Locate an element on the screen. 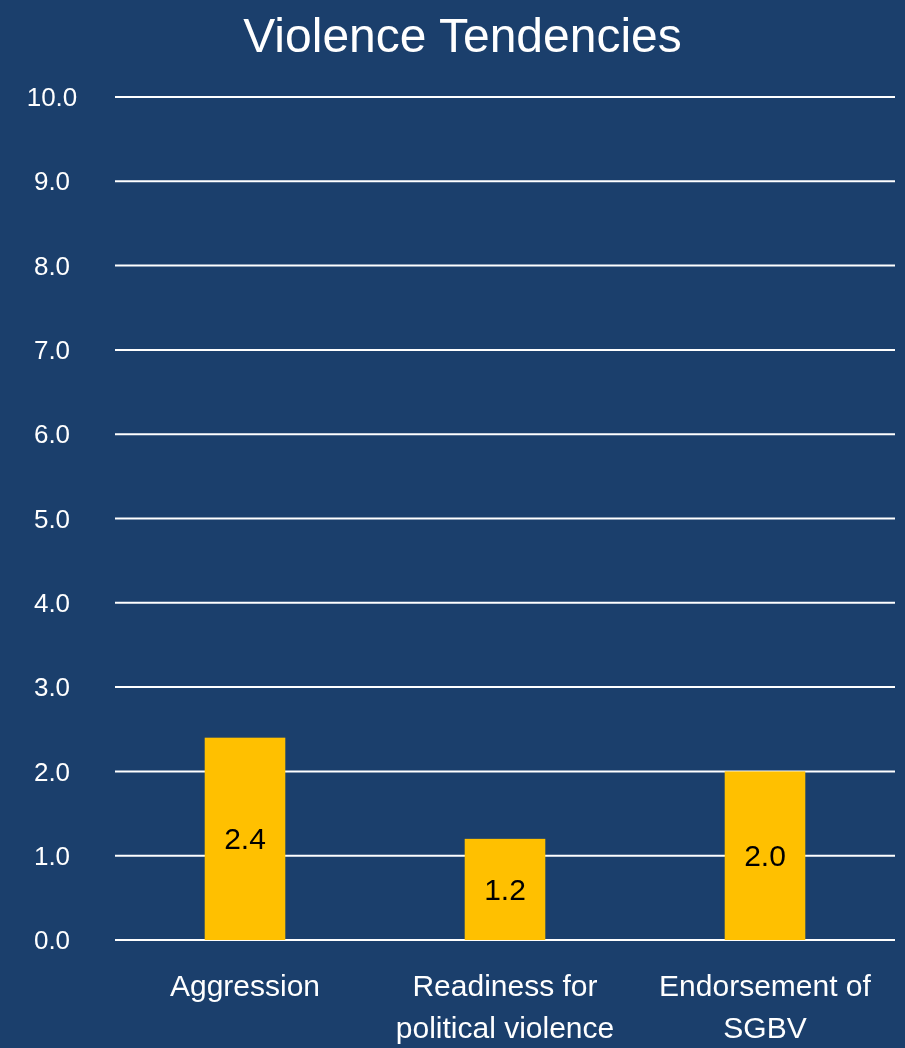 The width and height of the screenshot is (905, 1048). y-tick-label: 9.0 is located at coordinates (52, 181).